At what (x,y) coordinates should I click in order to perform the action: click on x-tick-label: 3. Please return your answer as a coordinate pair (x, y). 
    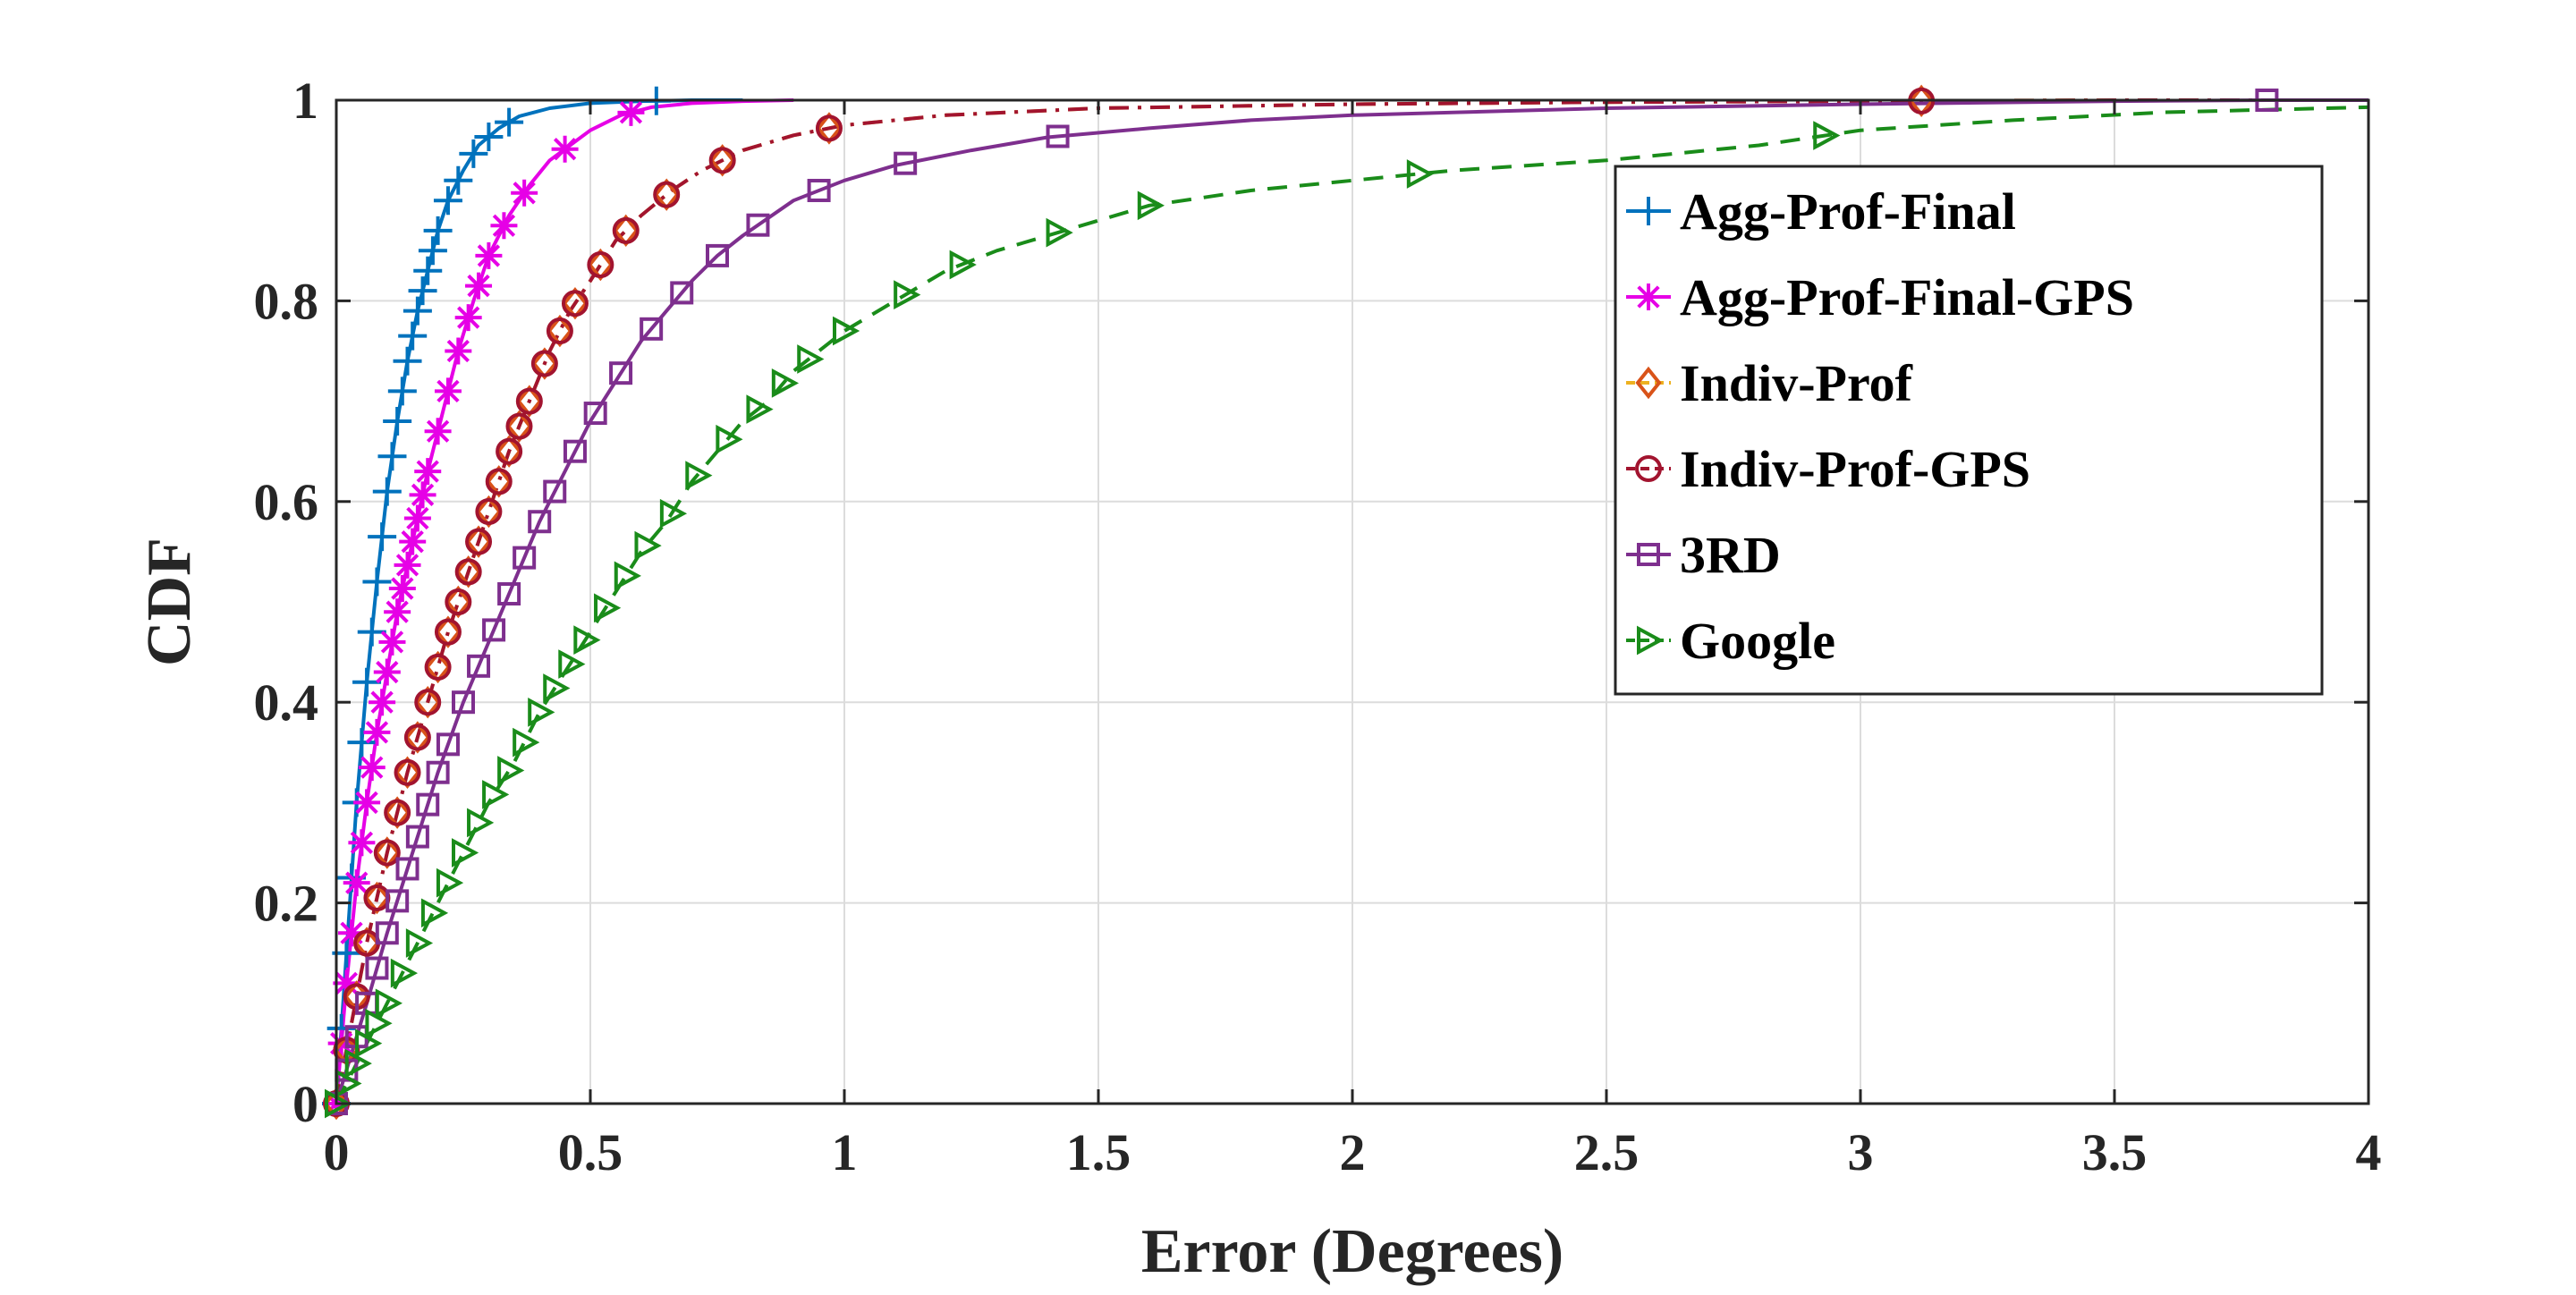
    Looking at the image, I should click on (1861, 1152).